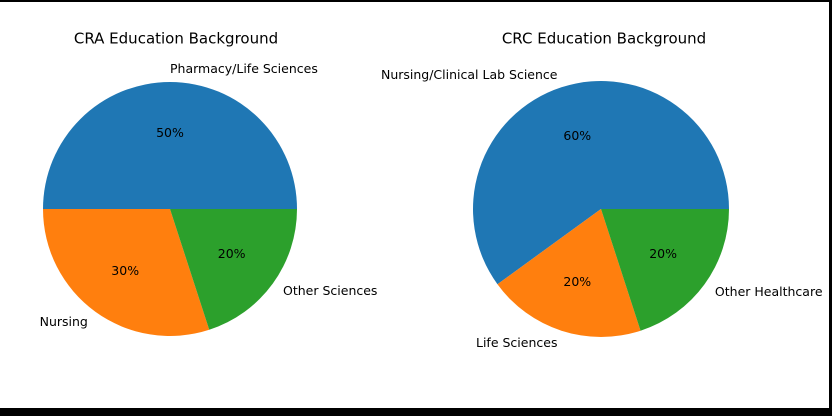  Describe the element at coordinates (170, 132) in the screenshot. I see `slice-pct-label: 50%` at that location.